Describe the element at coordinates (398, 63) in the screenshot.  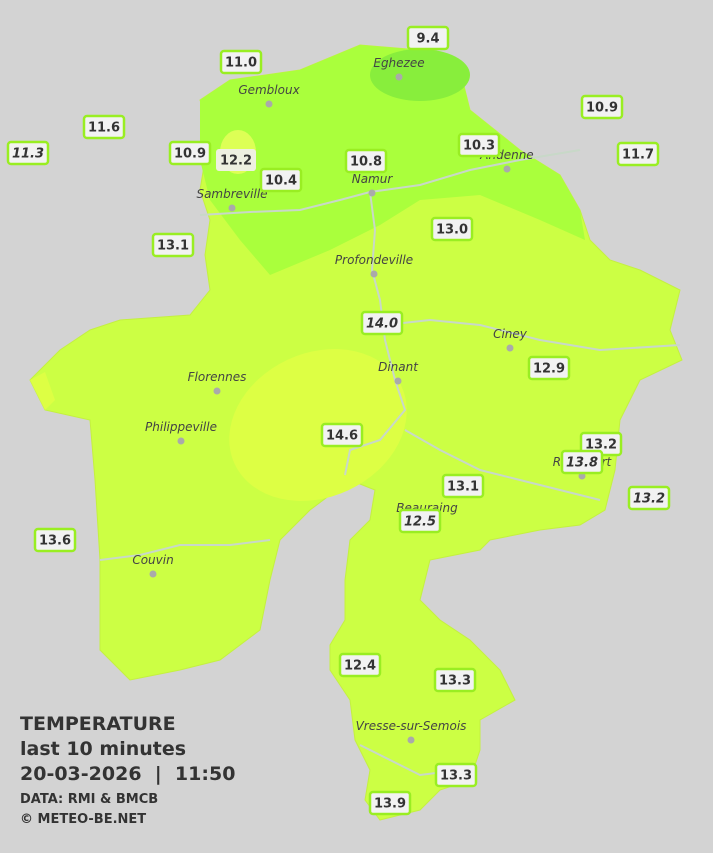
I see `city-label: Eghezee` at that location.